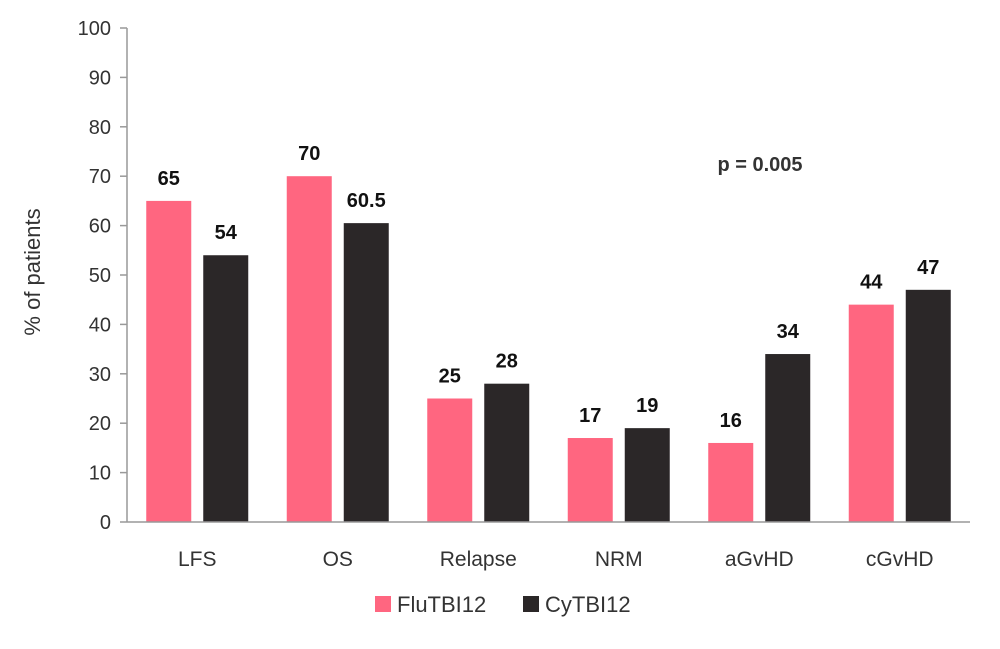  What do you see at coordinates (531, 604) in the screenshot?
I see `legend-swatch-CyTBI12` at bounding box center [531, 604].